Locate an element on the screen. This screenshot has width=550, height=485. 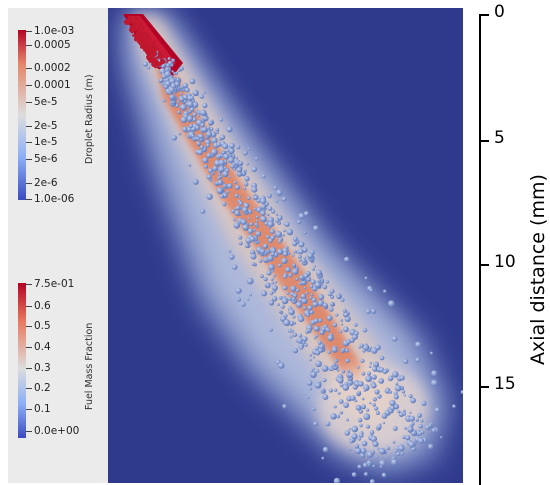
axial-axis is located at coordinates (480, 249).